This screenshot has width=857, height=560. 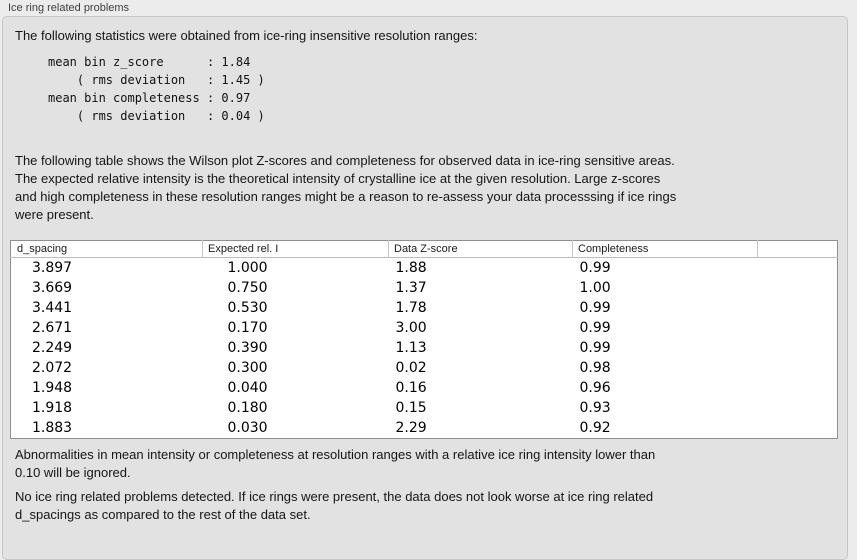 I want to click on table-cell: 1.000, so click(x=247, y=268).